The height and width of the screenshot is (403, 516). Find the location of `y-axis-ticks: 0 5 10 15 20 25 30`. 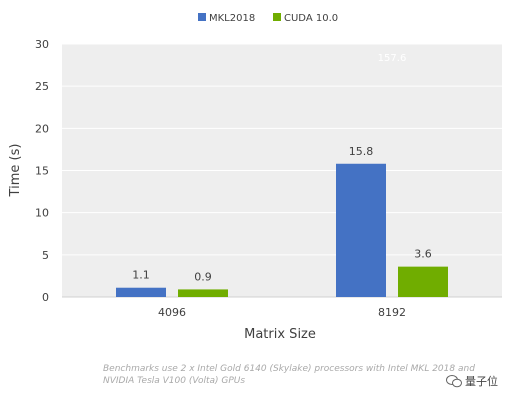

y-axis-ticks: 0 5 10 15 20 25 30 is located at coordinates (42, 171).